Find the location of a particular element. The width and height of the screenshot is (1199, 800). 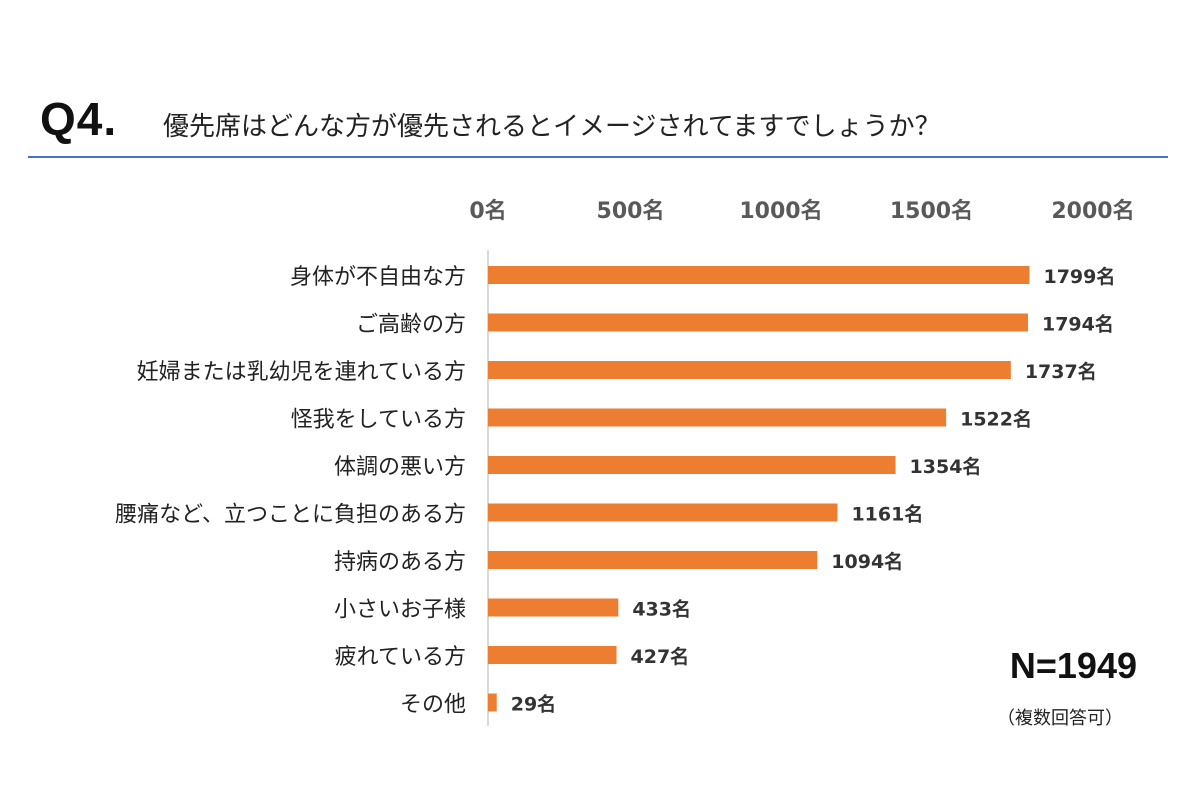

question-text: 優先席はどんな方が優先されるとイメージされてますでしょうか？ is located at coordinates (552, 127).